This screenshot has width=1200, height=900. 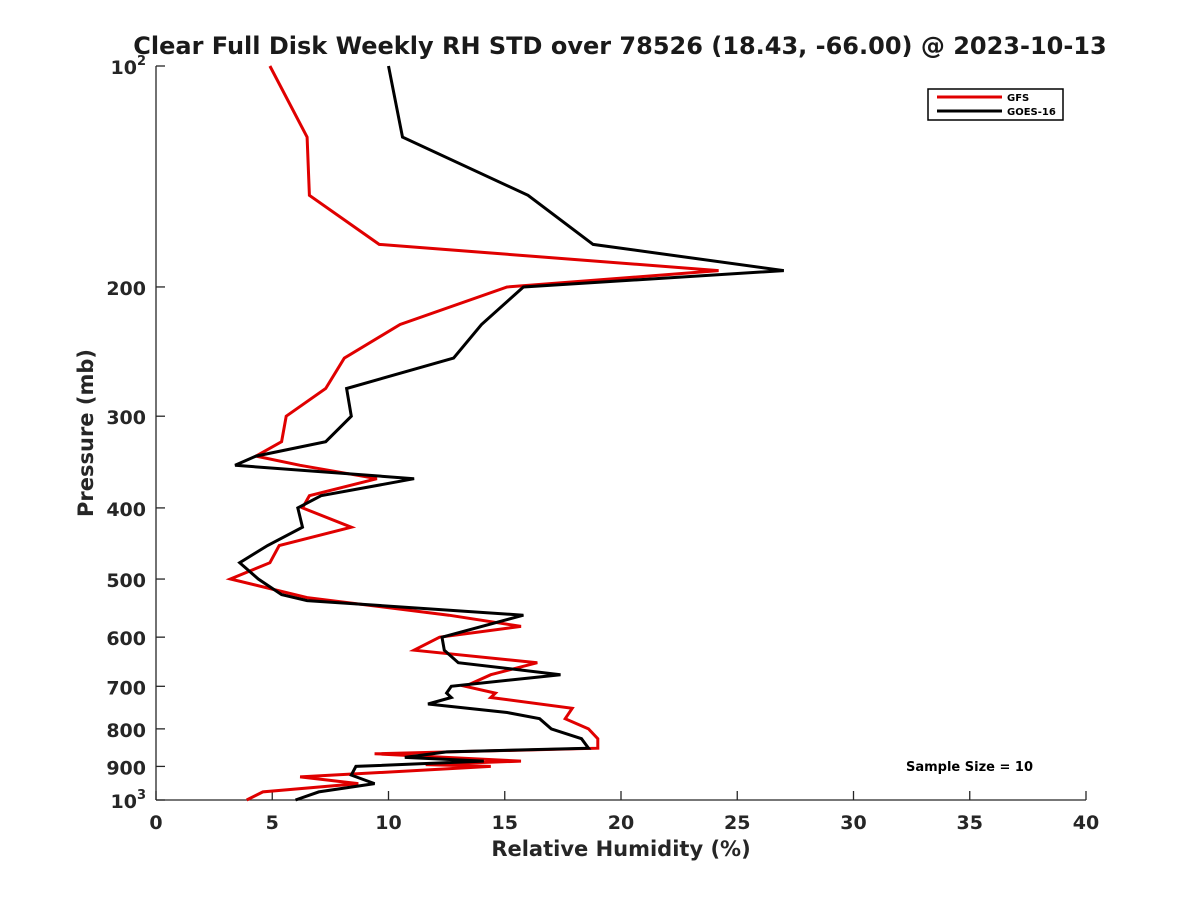 I want to click on legend-box, so click(x=995, y=104).